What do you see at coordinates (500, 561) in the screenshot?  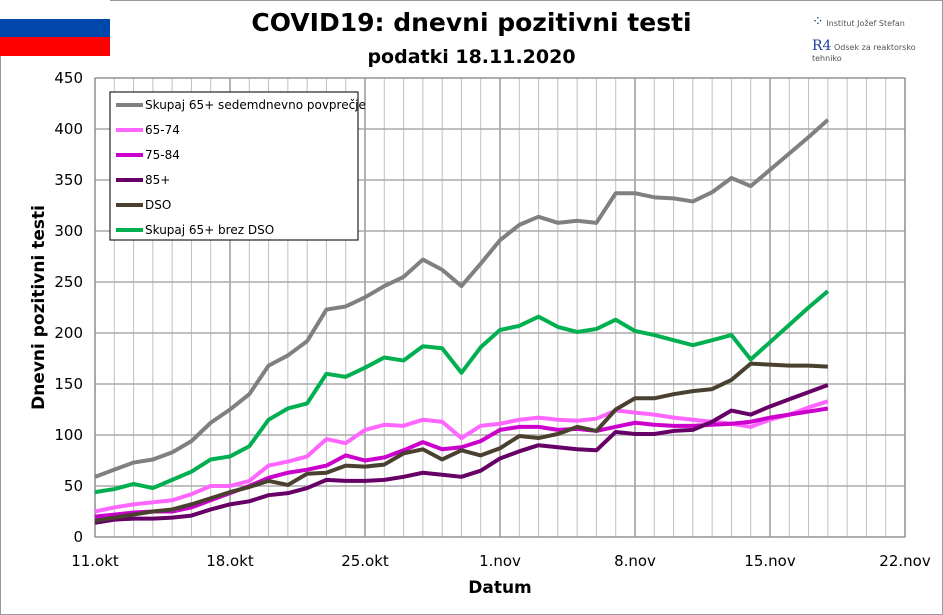 I see `x-tick-label: 1.nov` at bounding box center [500, 561].